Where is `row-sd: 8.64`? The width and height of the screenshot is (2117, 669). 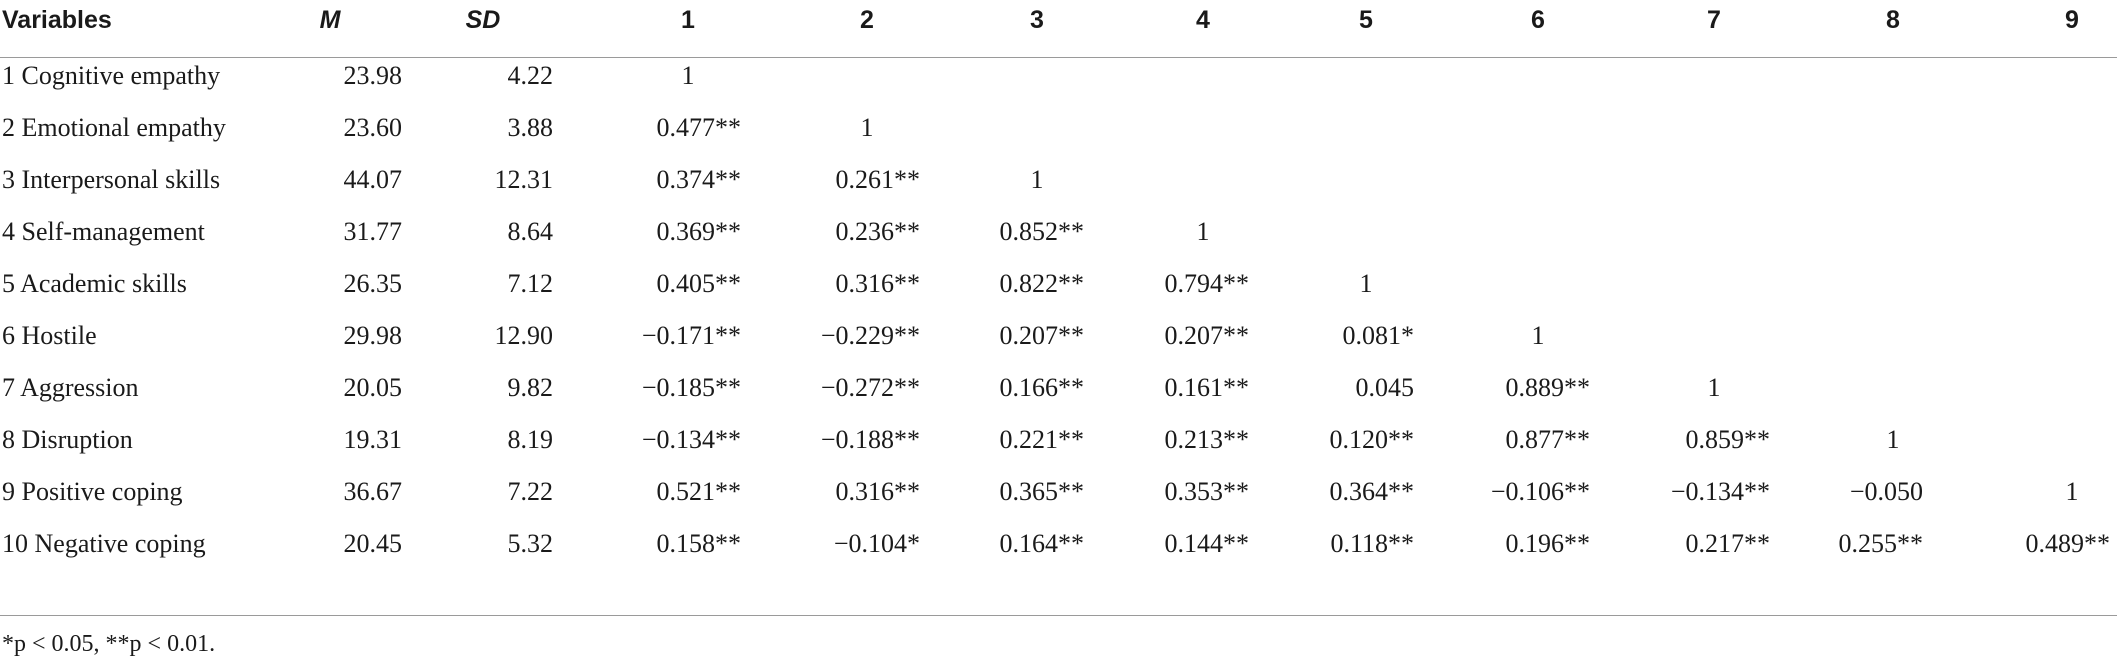
row-sd: 8.64 is located at coordinates (530, 231).